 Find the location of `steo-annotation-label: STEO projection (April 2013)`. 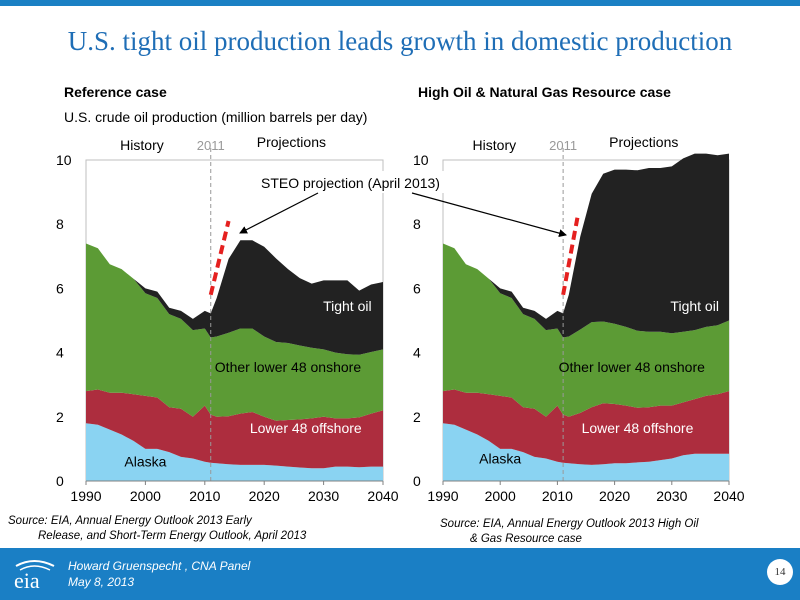

steo-annotation-label: STEO projection (April 2013) is located at coordinates (350, 183).